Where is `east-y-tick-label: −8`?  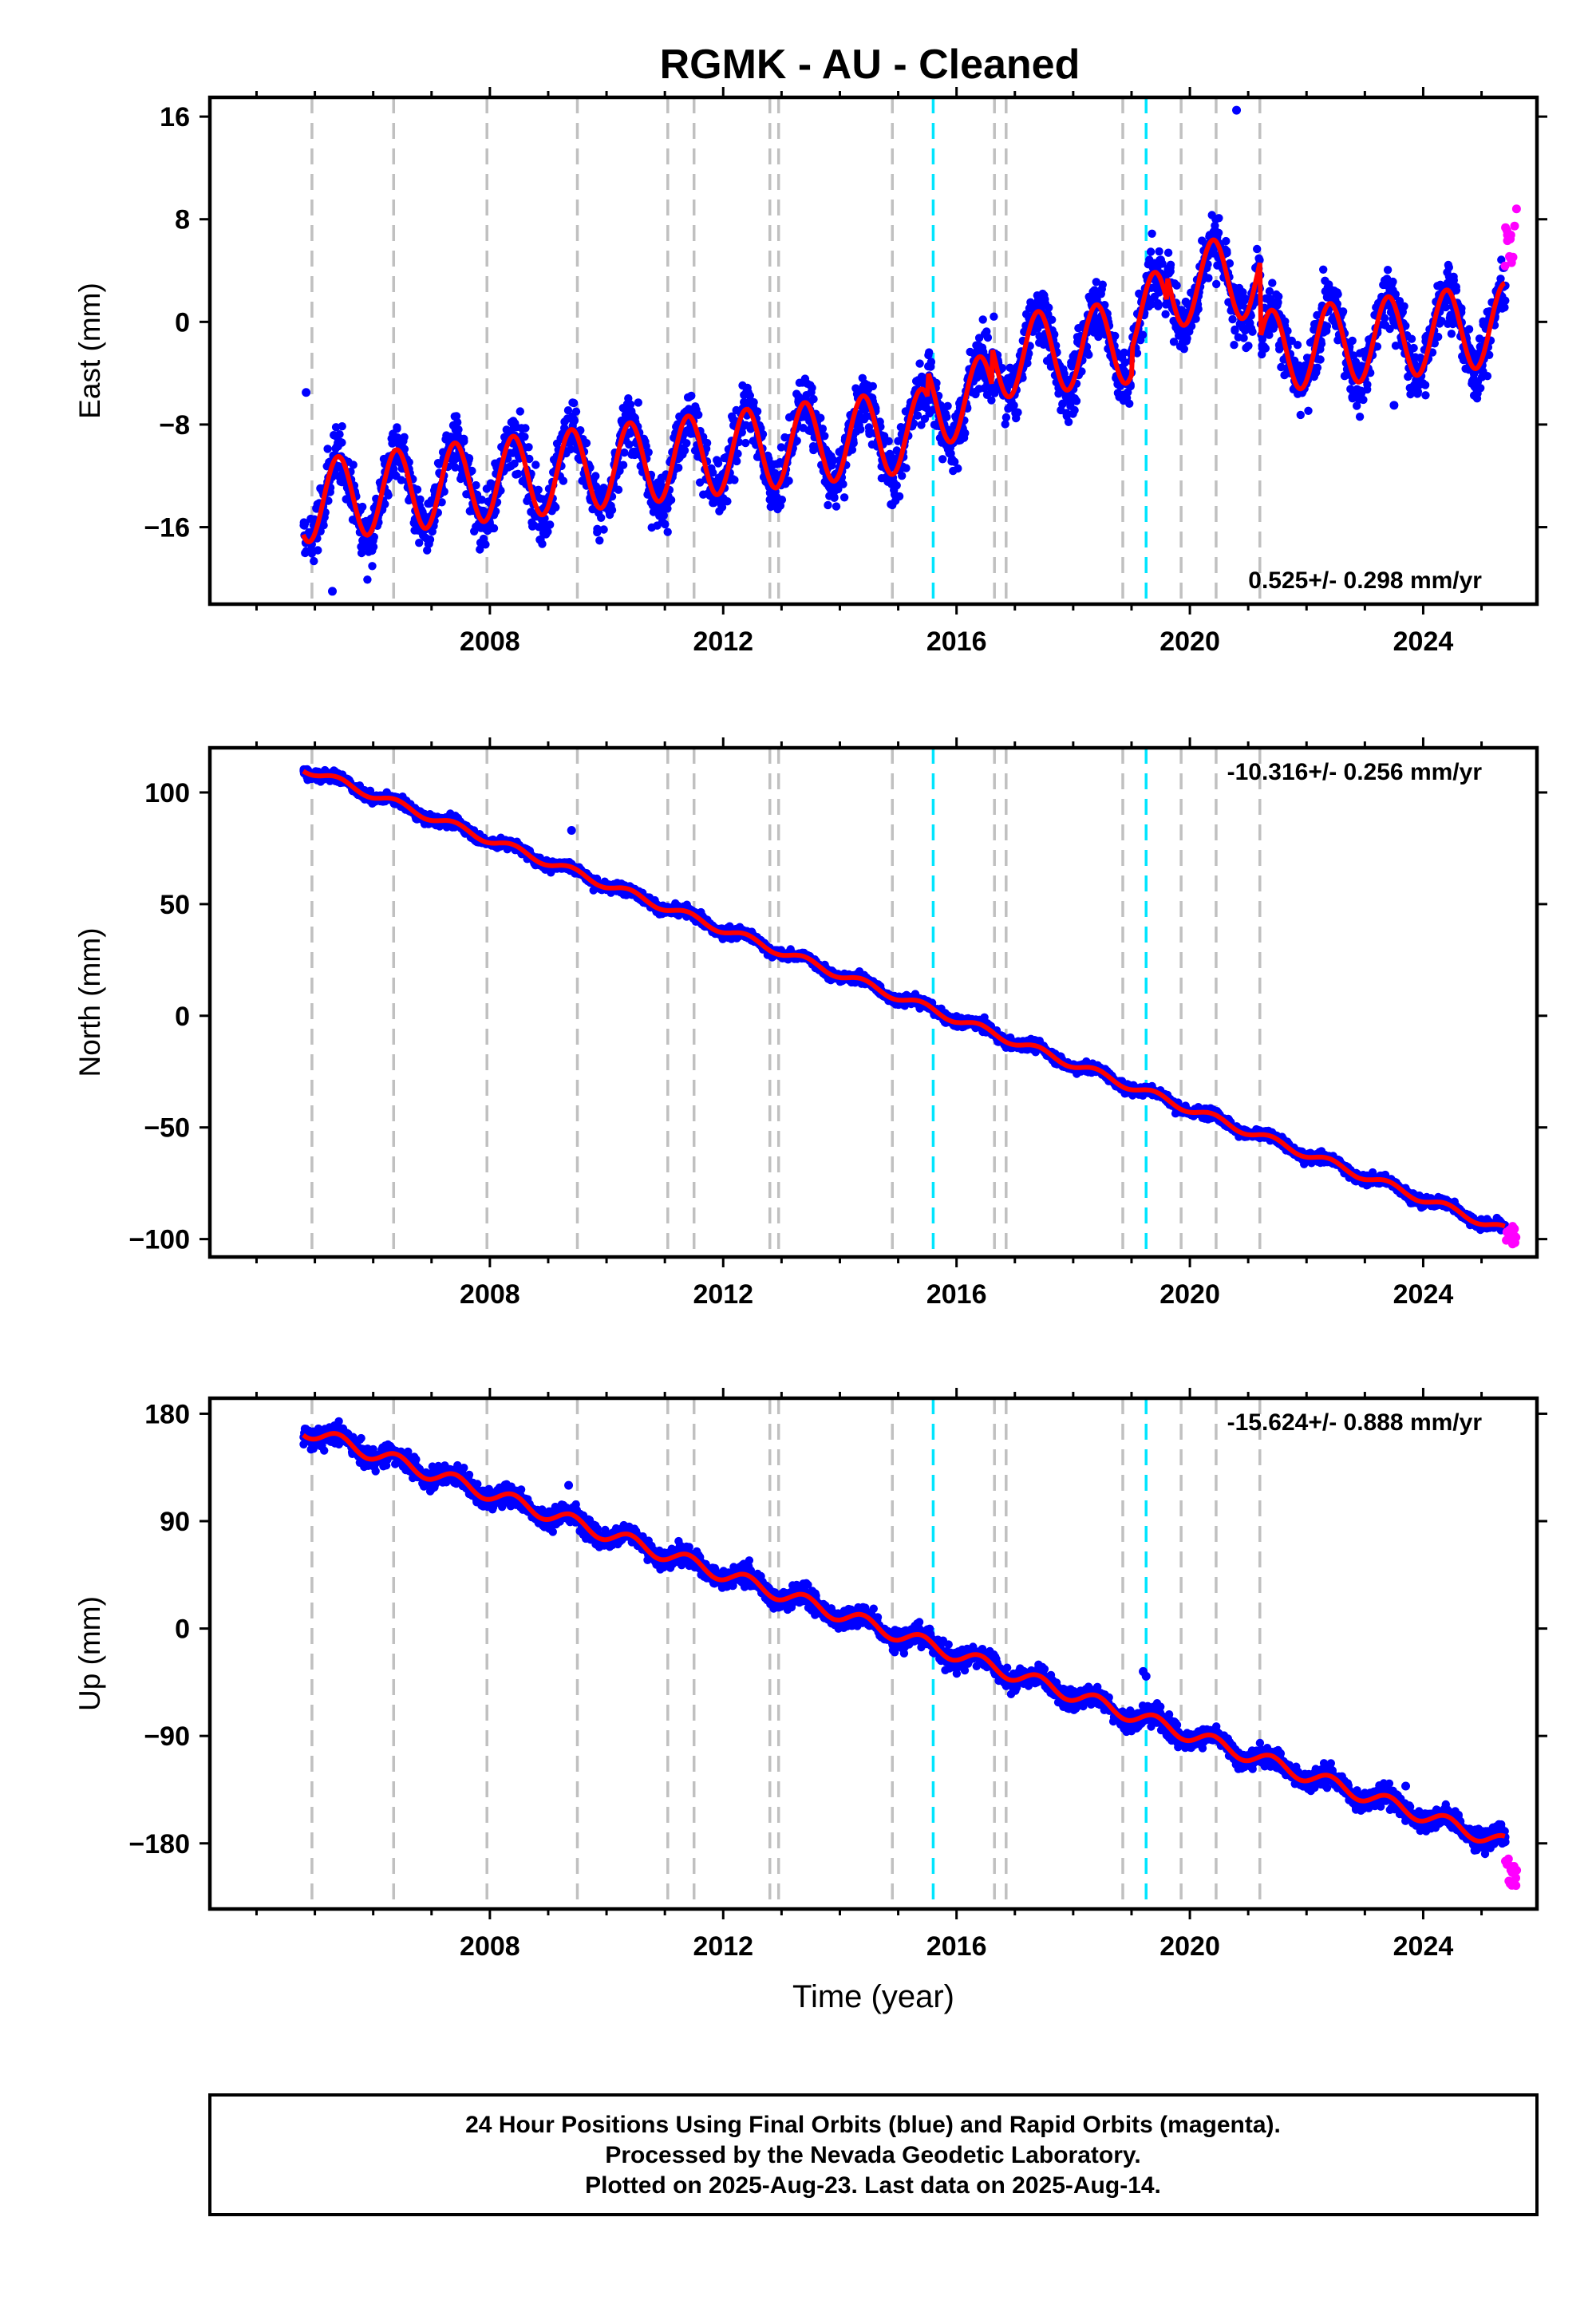 east-y-tick-label: −8 is located at coordinates (174, 425).